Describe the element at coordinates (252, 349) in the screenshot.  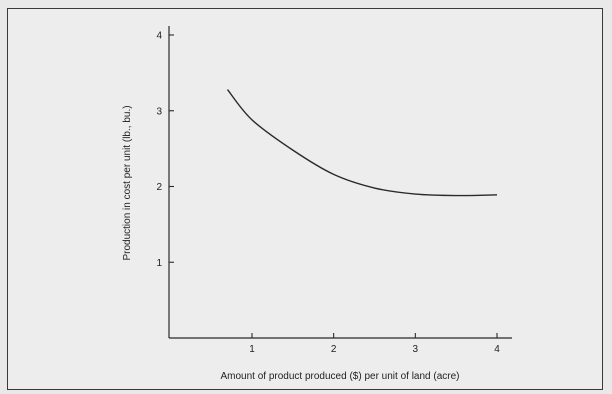
I see `x-tick-label: 1` at that location.